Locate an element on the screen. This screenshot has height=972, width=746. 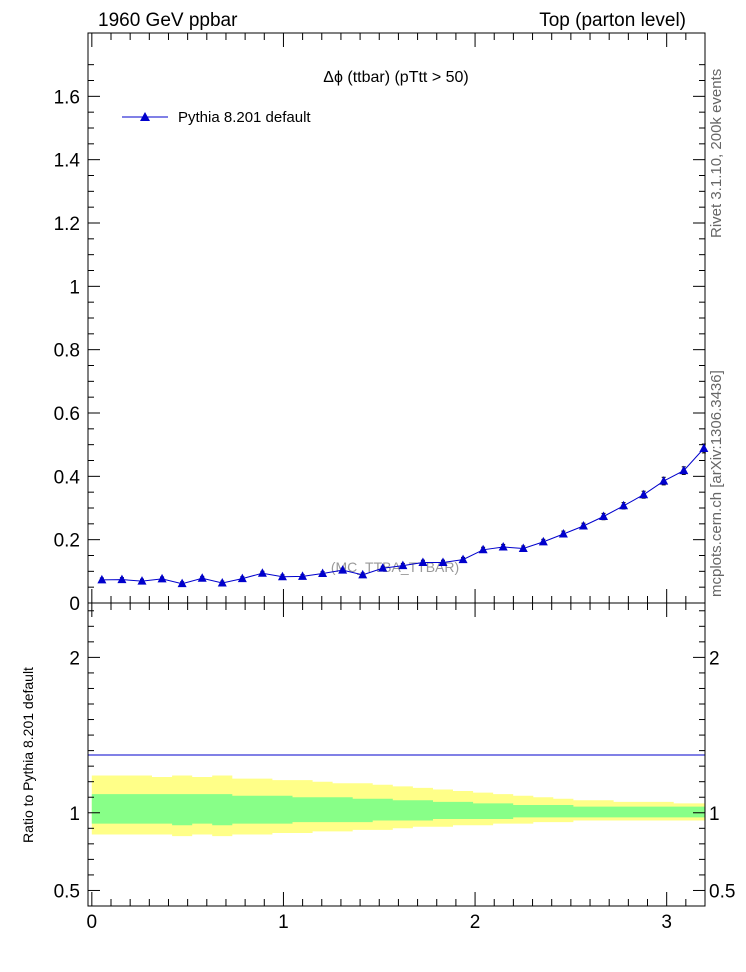
legend: Pythia 8.201 default is located at coordinates (216, 117).